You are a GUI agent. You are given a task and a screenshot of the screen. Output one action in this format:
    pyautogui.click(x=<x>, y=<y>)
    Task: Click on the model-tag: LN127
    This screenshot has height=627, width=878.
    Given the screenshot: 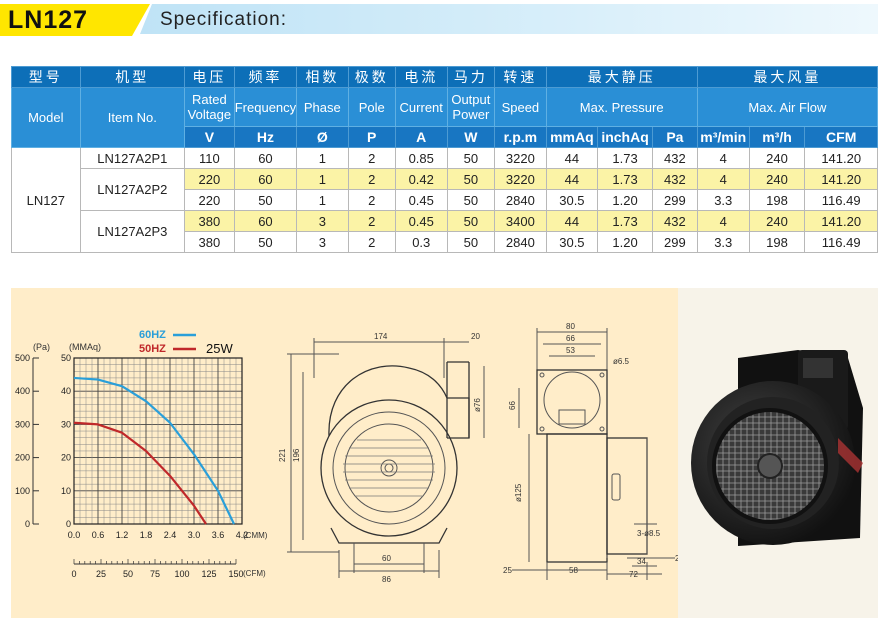 What is the action you would take?
    pyautogui.click(x=75, y=20)
    